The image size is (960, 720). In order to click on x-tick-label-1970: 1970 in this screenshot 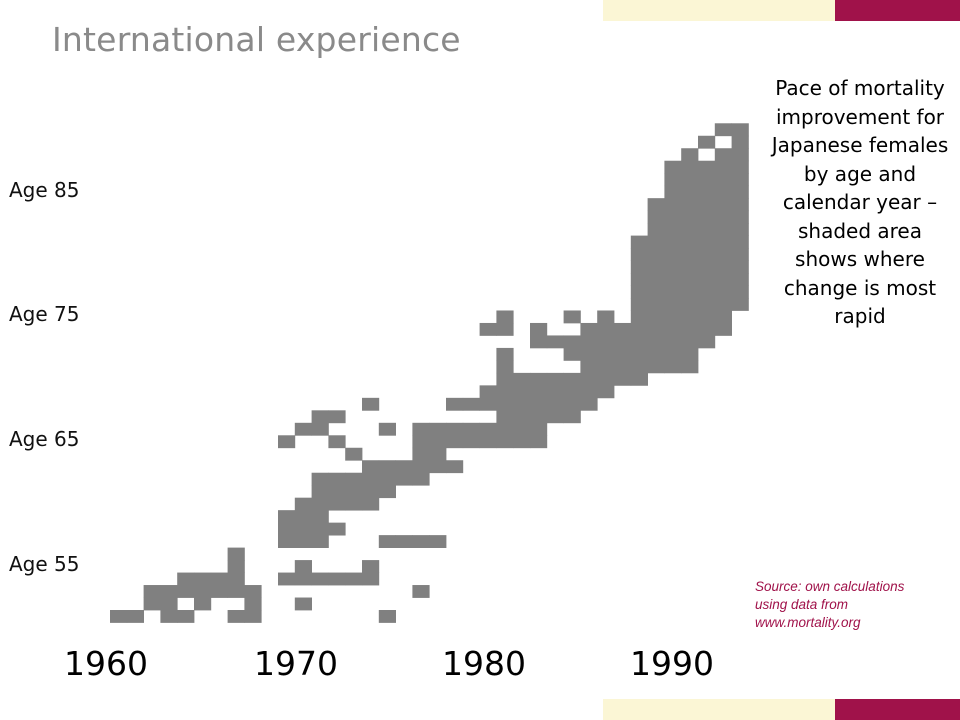, I will do `click(296, 663)`.